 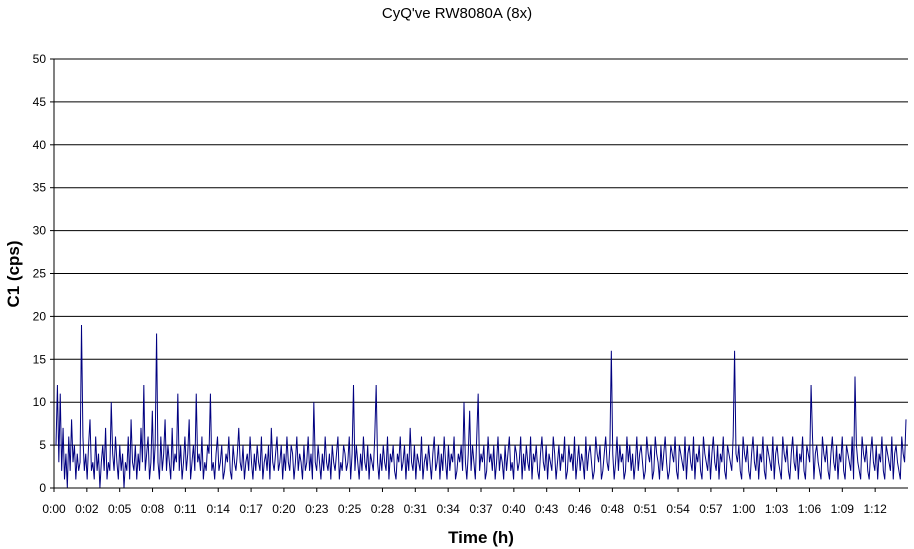 I want to click on x-tick-label: 0:20, so click(x=284, y=509).